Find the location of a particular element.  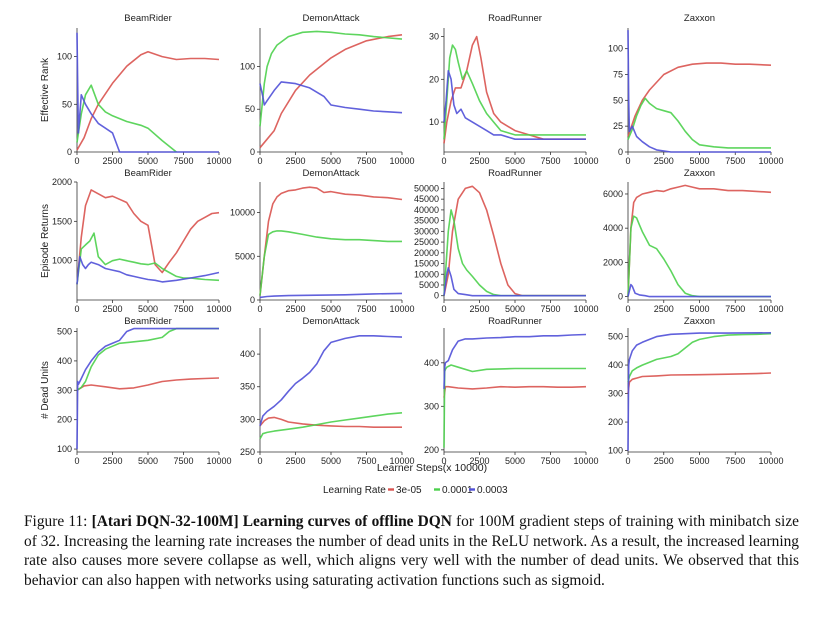

y-tick-label: 300 is located at coordinates (247, 419).